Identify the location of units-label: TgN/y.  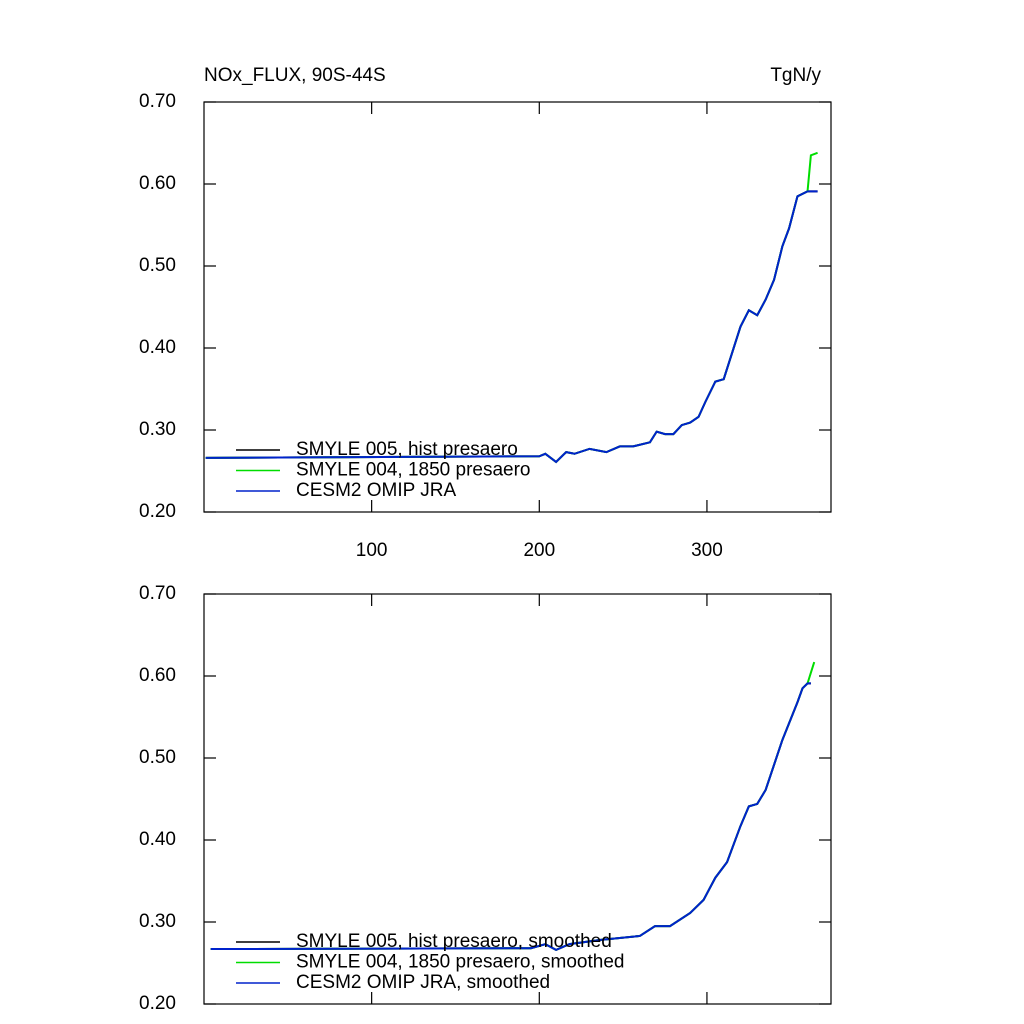
(795, 75).